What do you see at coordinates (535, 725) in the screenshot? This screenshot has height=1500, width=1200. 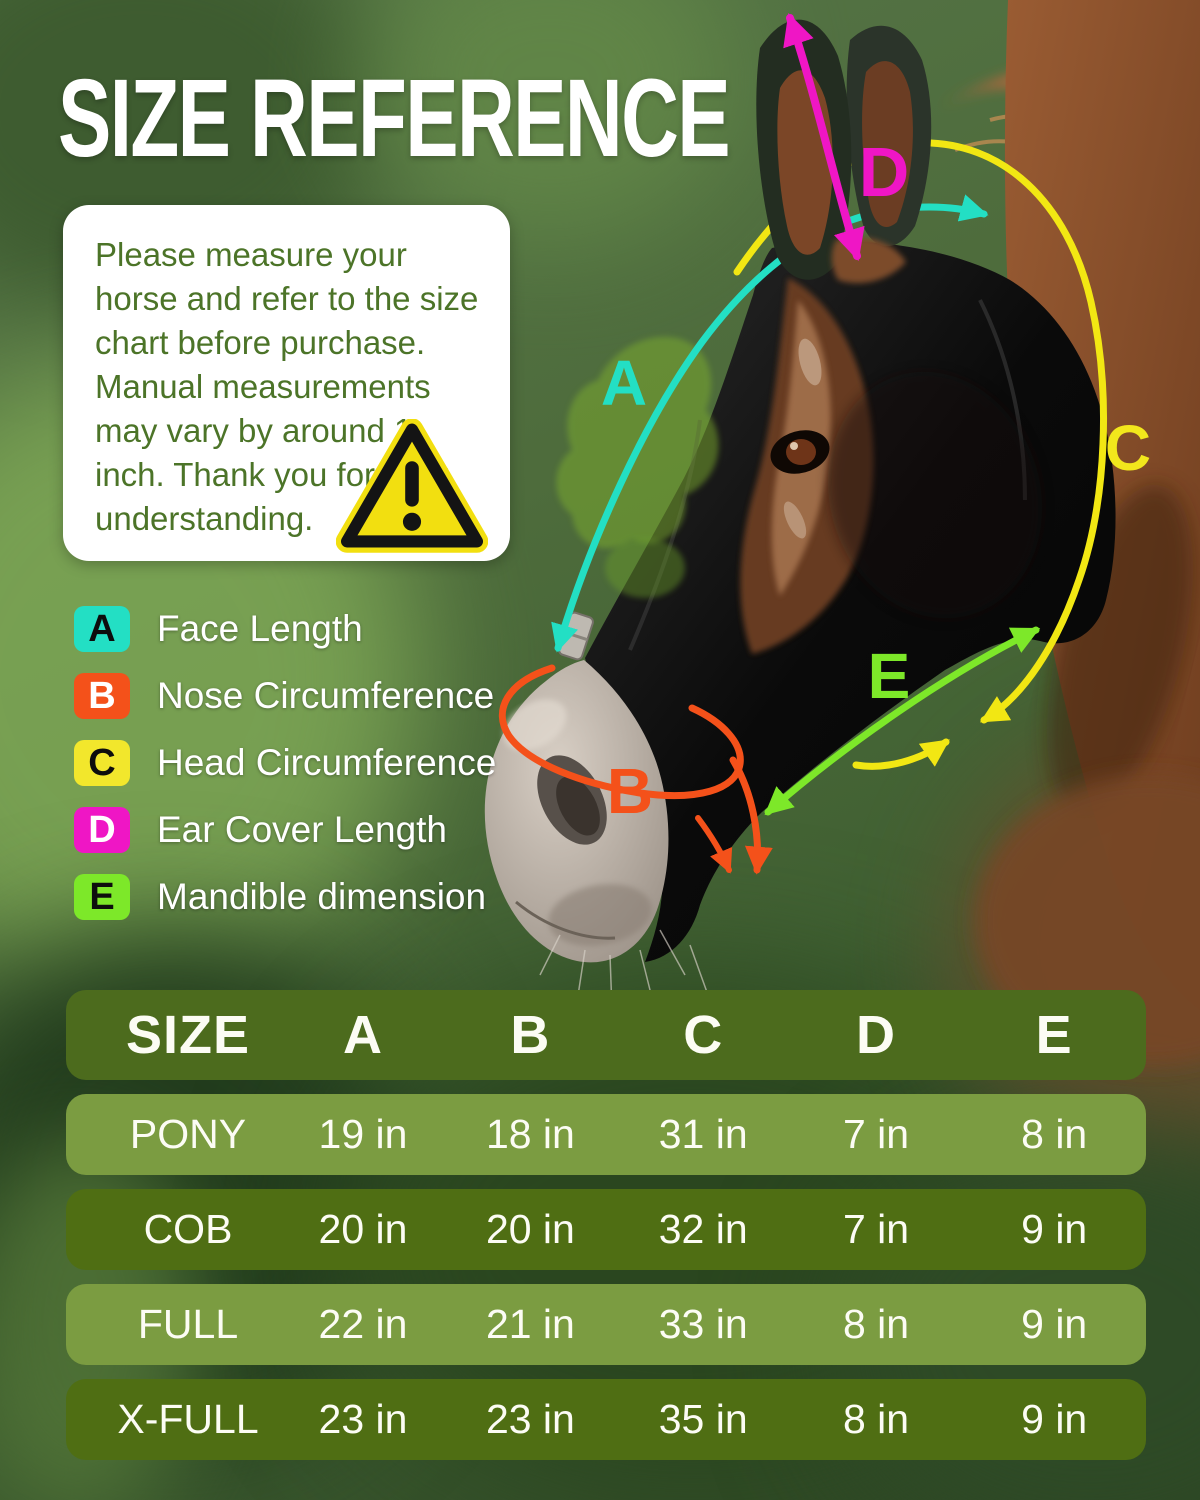 I see `muzzle-highlight` at bounding box center [535, 725].